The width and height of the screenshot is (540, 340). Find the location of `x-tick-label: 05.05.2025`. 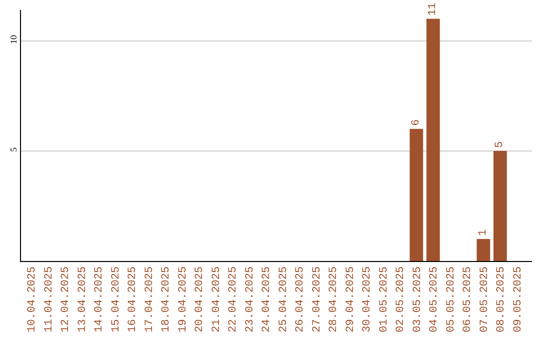

x-tick-label: 05.05.2025 is located at coordinates (451, 299).